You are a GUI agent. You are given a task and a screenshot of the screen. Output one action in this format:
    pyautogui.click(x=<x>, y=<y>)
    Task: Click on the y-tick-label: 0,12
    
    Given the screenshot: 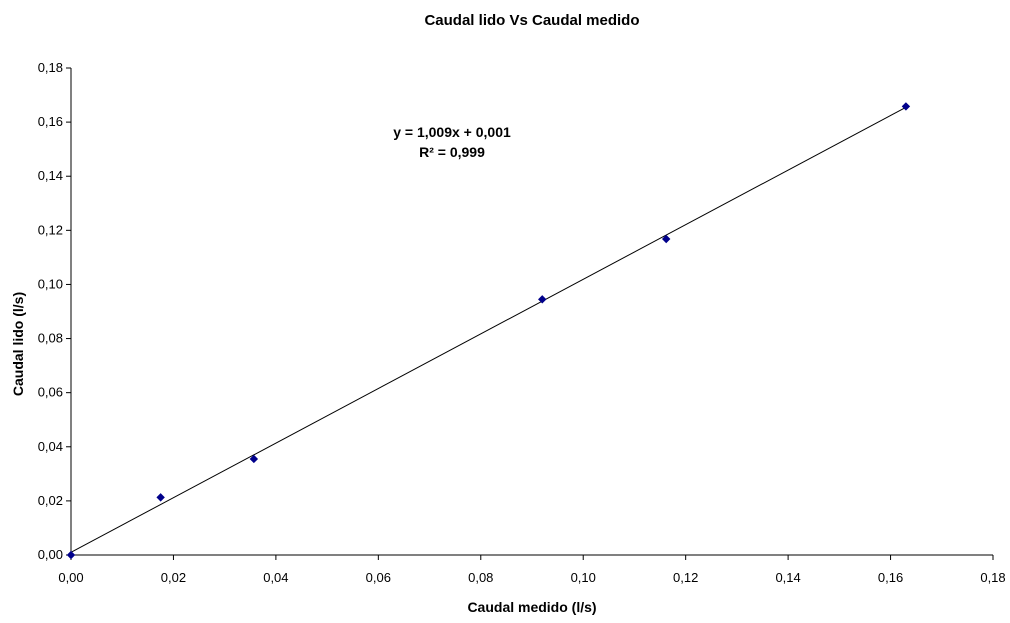 What is the action you would take?
    pyautogui.click(x=50, y=229)
    